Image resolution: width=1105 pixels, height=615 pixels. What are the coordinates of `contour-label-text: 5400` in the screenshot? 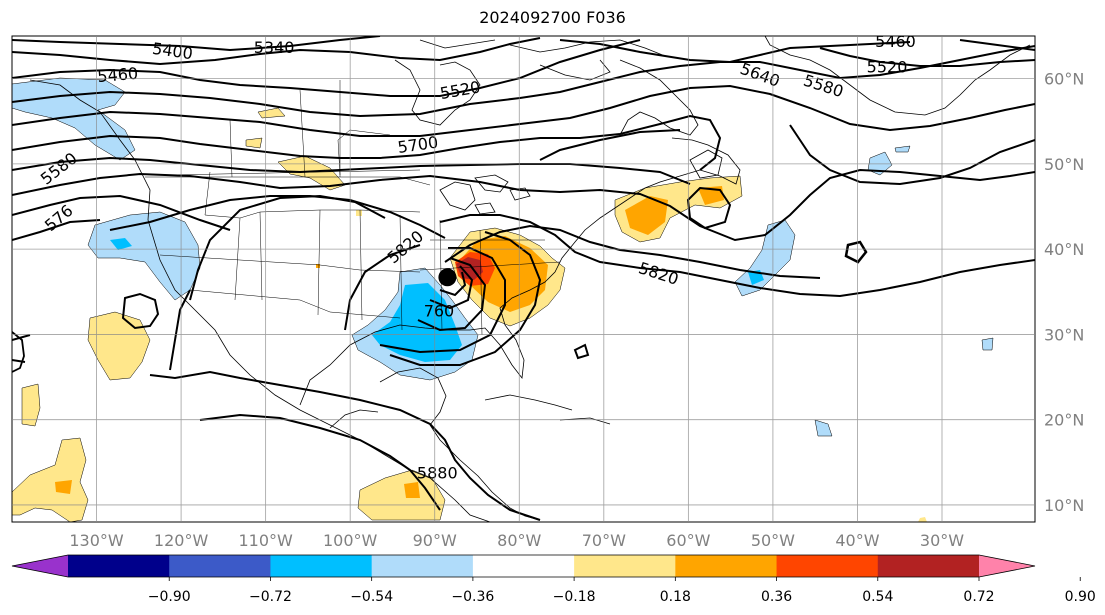 It's located at (172, 51).